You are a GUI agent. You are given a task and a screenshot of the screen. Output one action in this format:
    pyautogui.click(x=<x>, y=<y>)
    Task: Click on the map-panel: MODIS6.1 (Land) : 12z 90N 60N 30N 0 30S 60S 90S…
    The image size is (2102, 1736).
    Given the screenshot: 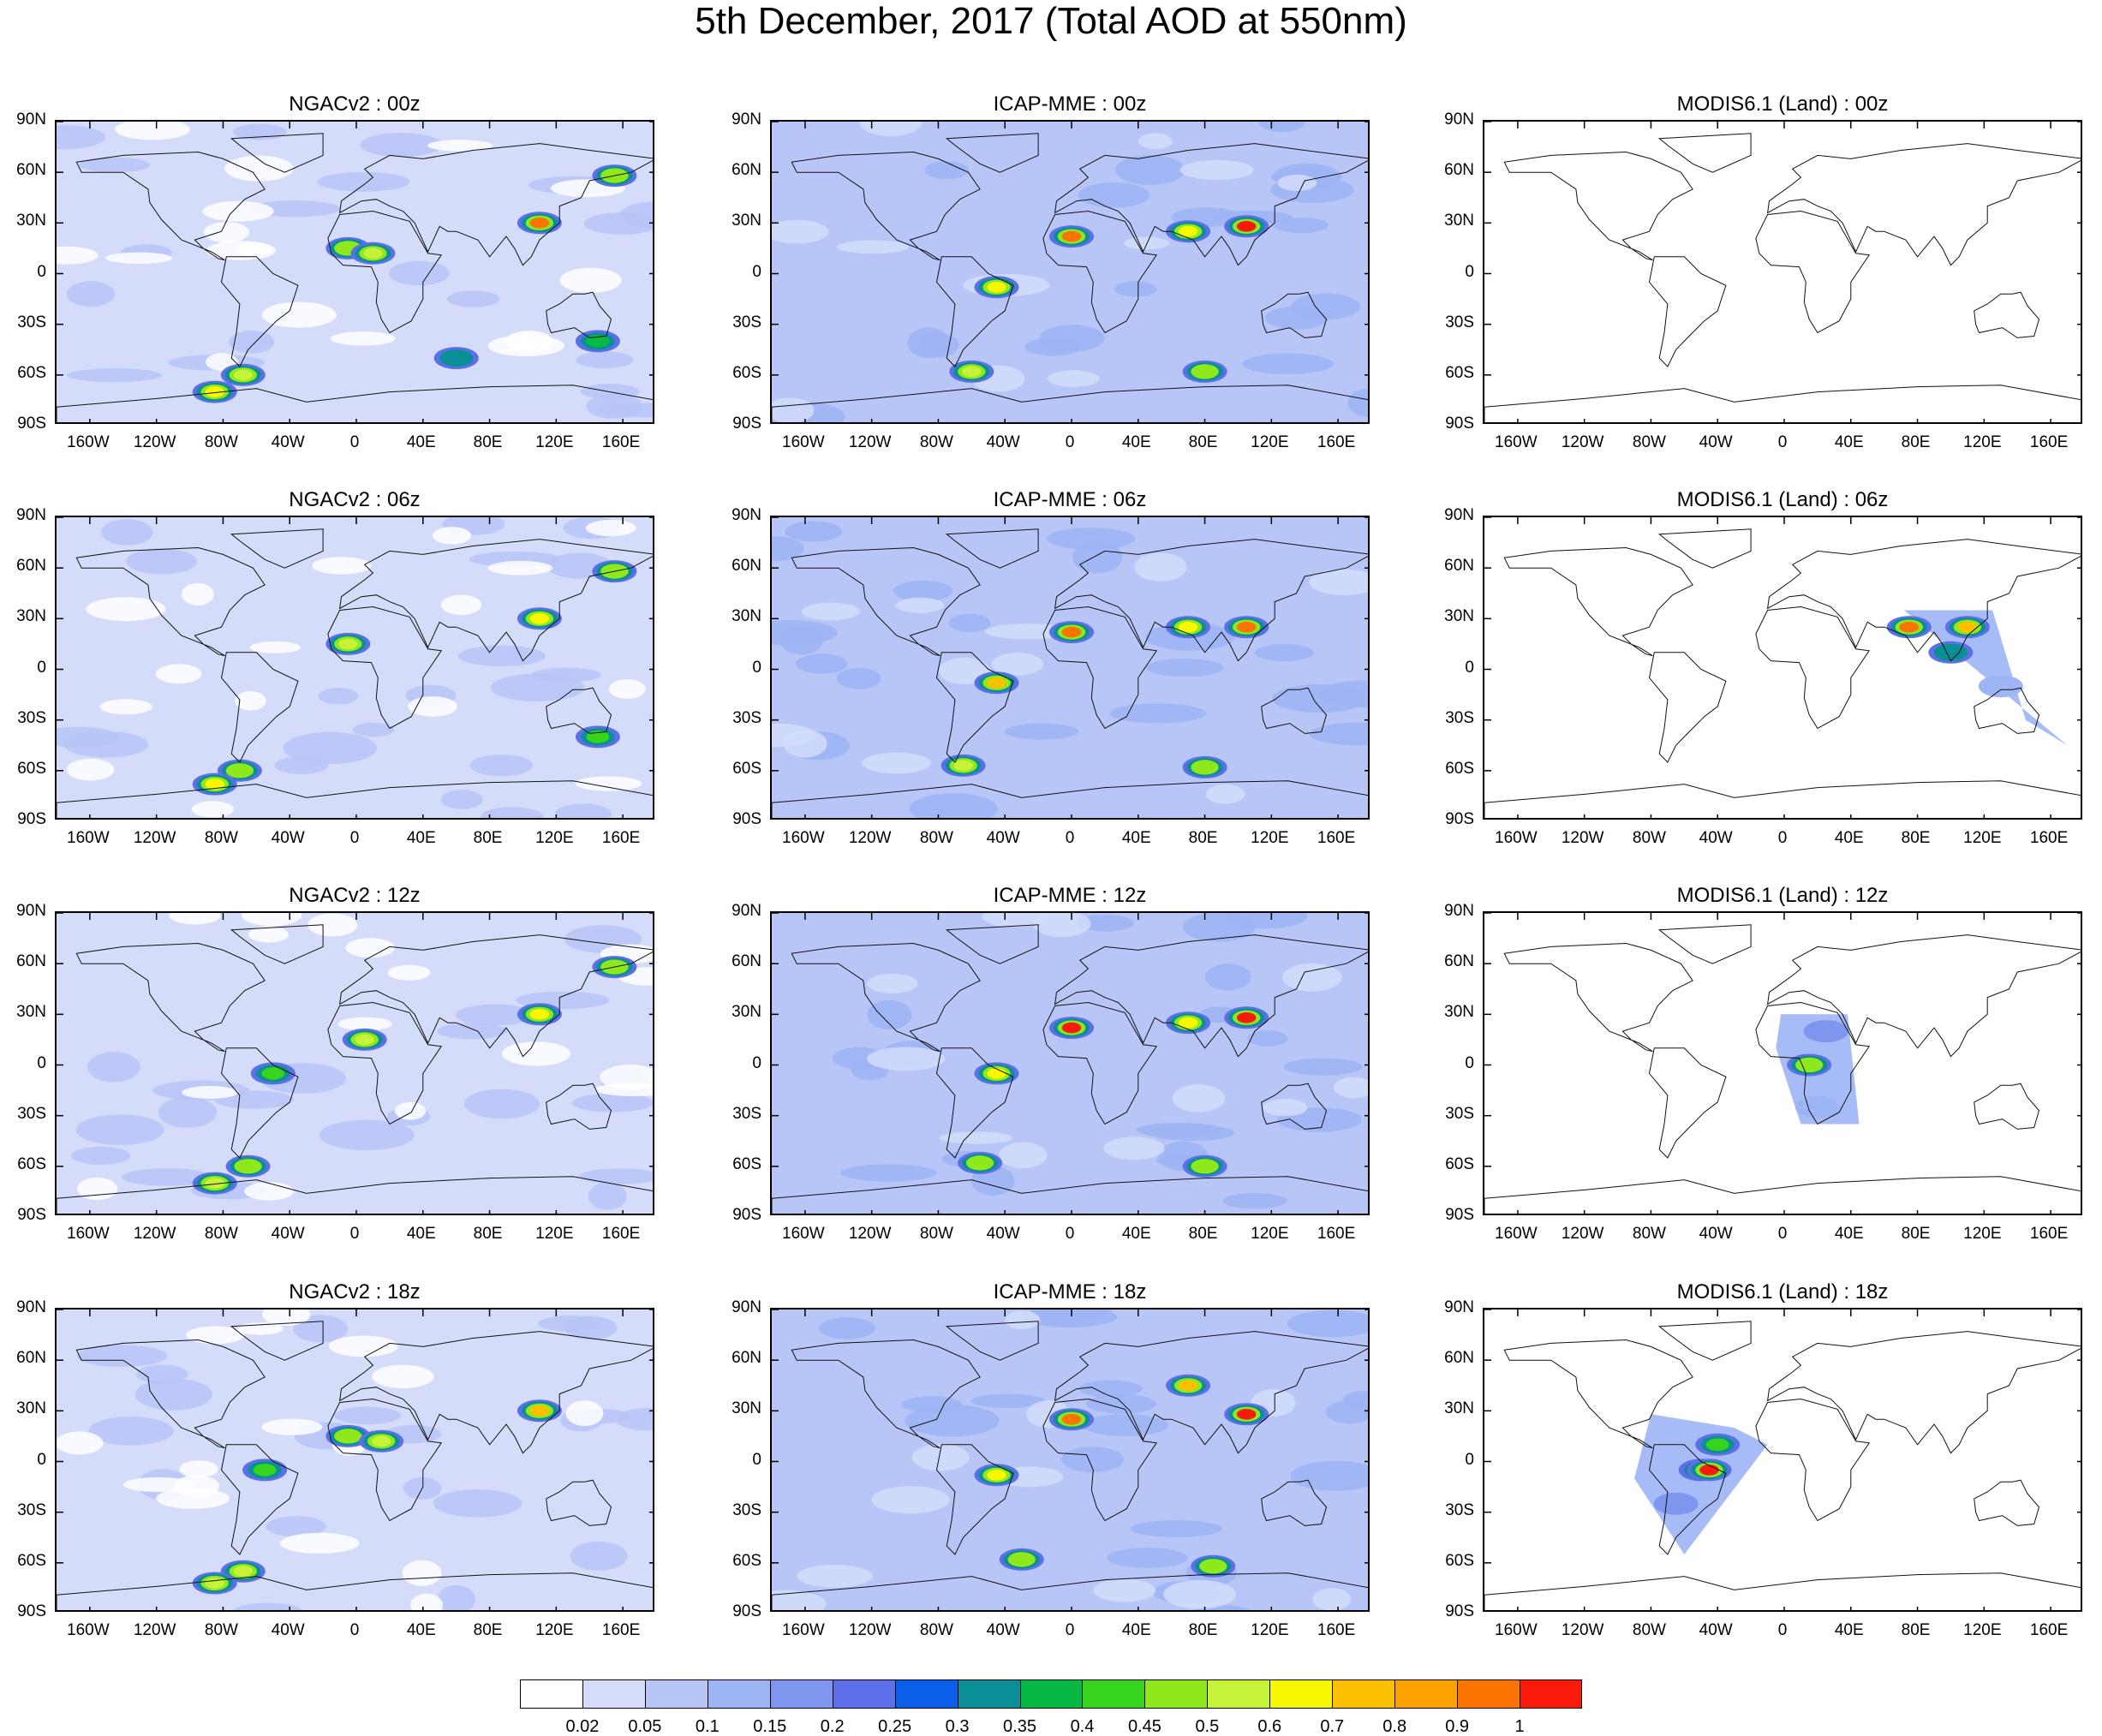 What is the action you would take?
    pyautogui.click(x=1763, y=1063)
    